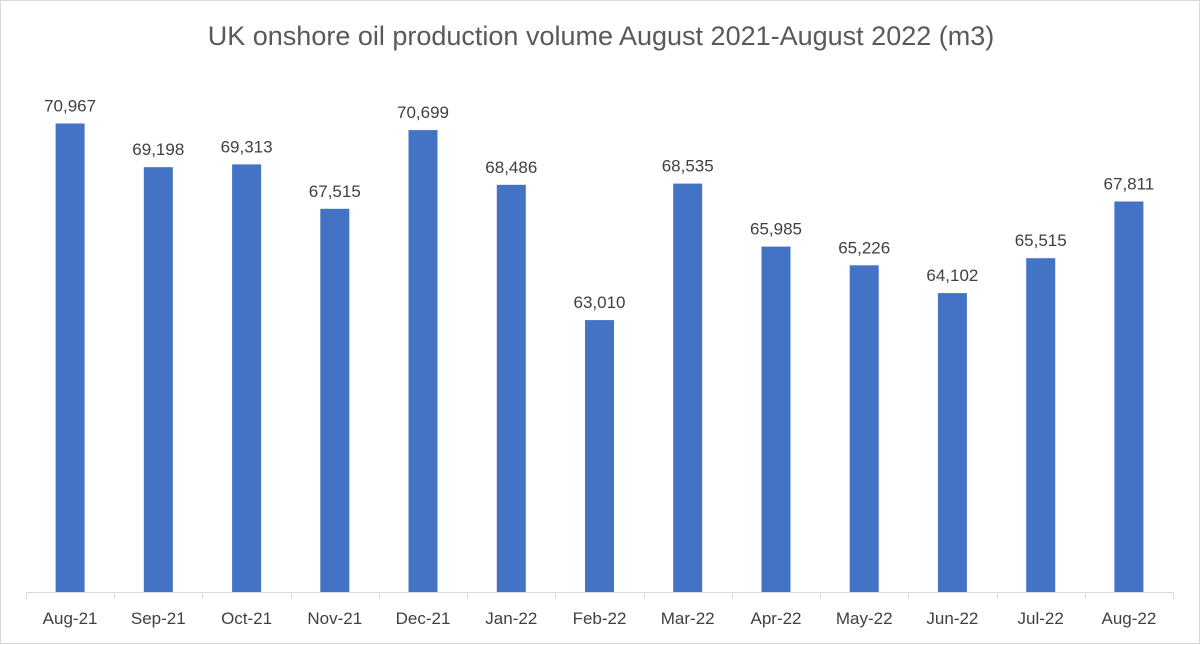  What do you see at coordinates (1041, 240) in the screenshot?
I see `data-label-jul-22: 65,515` at bounding box center [1041, 240].